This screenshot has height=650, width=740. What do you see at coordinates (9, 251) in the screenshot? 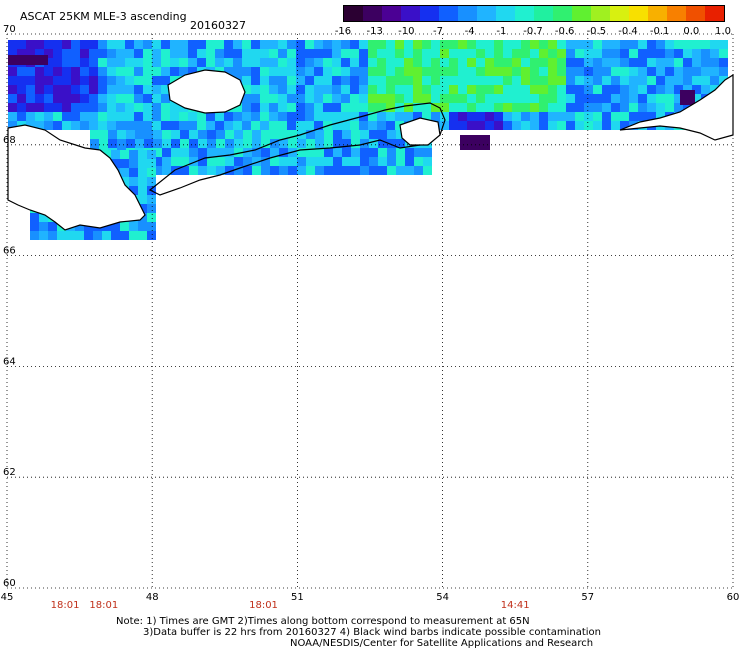
I see `lat-tick-label: 66` at bounding box center [9, 251].